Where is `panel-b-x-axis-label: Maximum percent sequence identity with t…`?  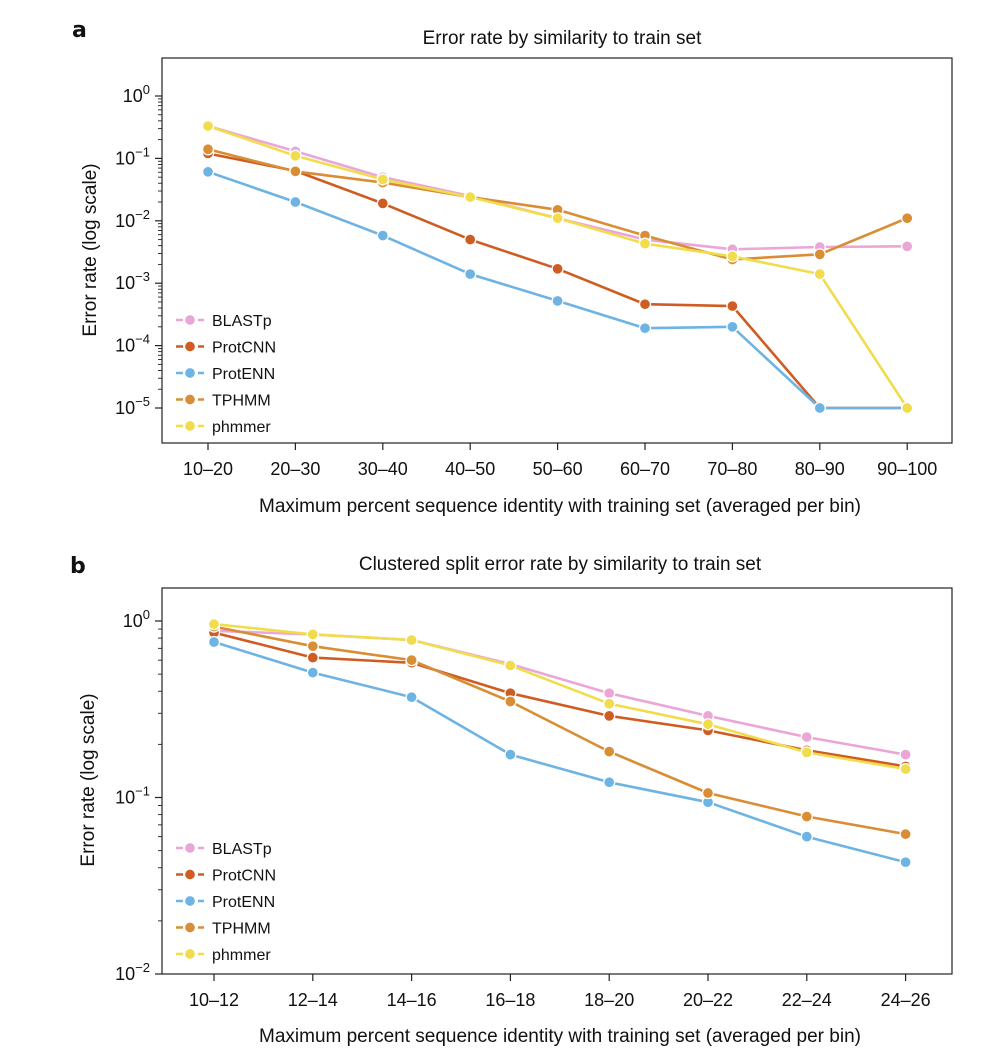
panel-b-x-axis-label: Maximum percent sequence identity with t… is located at coordinates (560, 1036).